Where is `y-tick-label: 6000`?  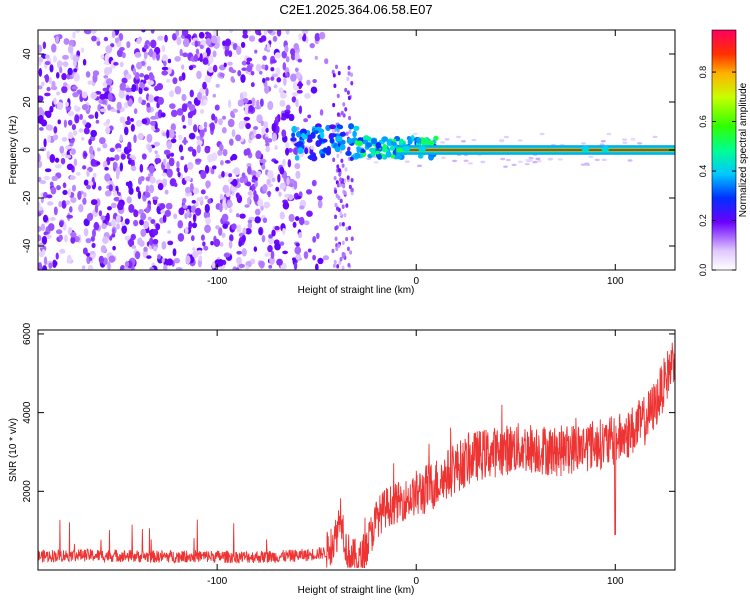 y-tick-label: 6000 is located at coordinates (27, 333).